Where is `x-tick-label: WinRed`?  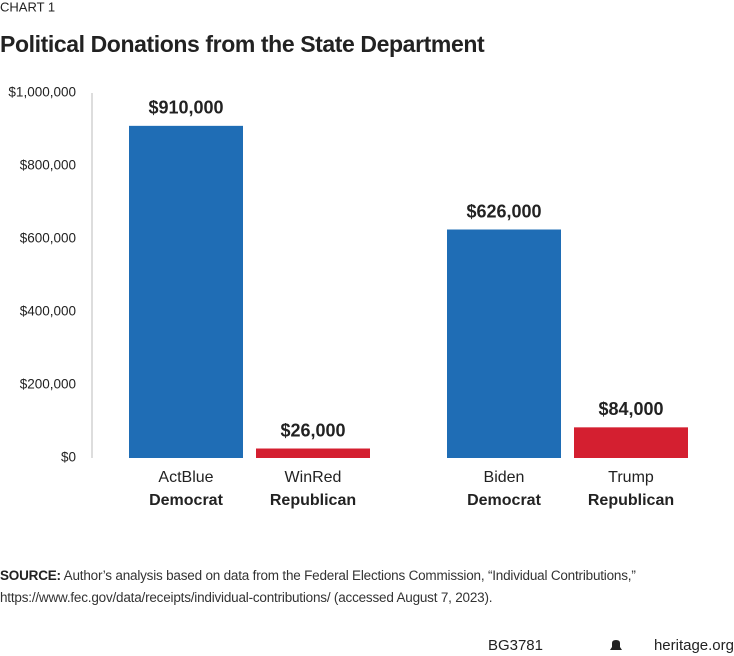 x-tick-label: WinRed is located at coordinates (313, 477).